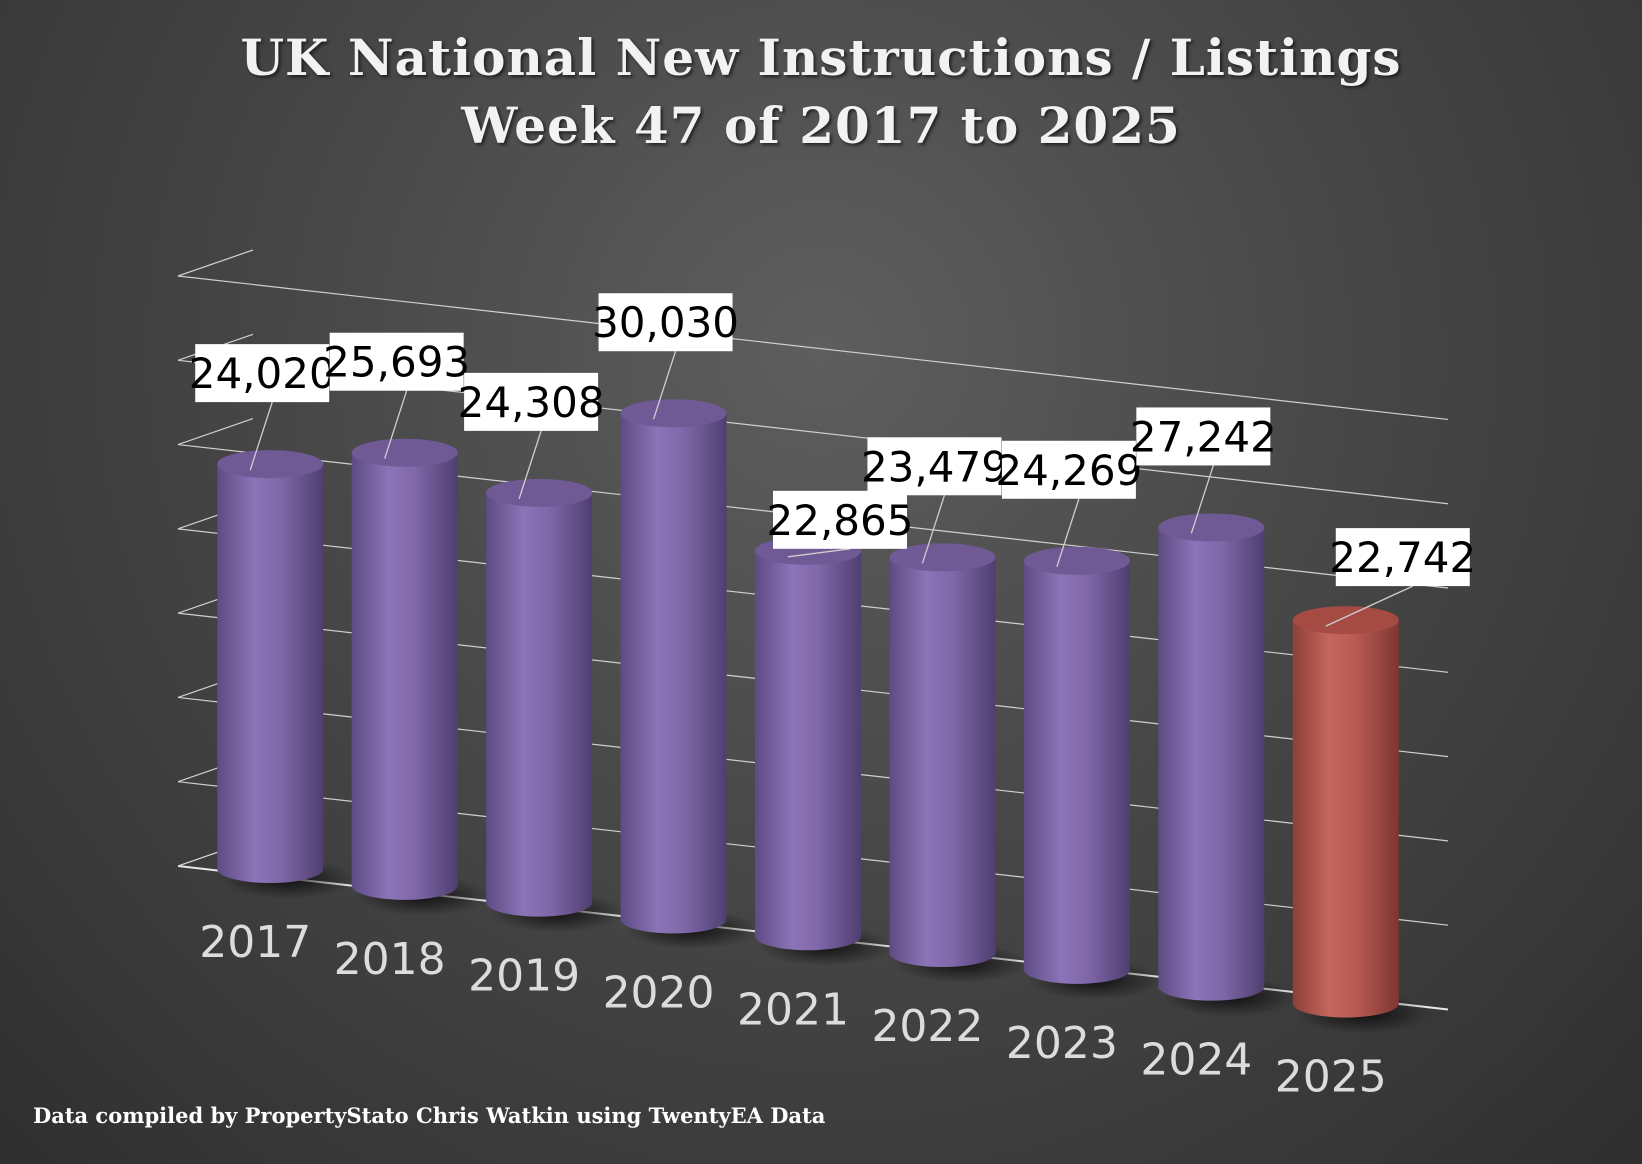 The width and height of the screenshot is (1642, 1164). I want to click on data-label: 24,020, so click(262, 373).